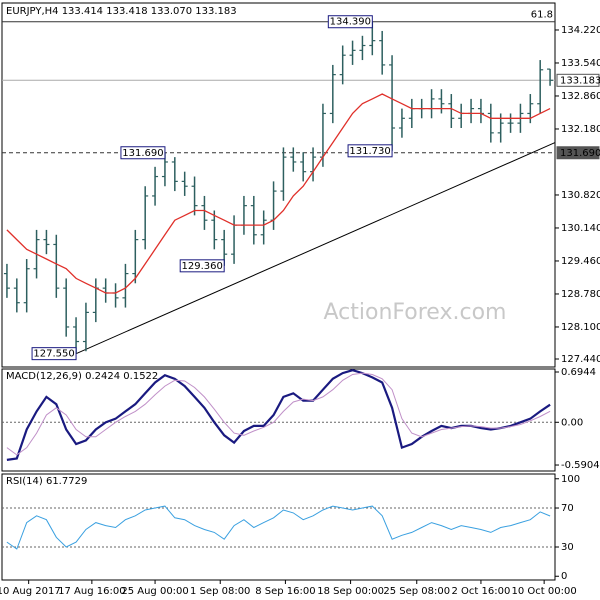 This screenshot has height=600, width=600. I want to click on y-tick-label: 70, so click(567, 508).